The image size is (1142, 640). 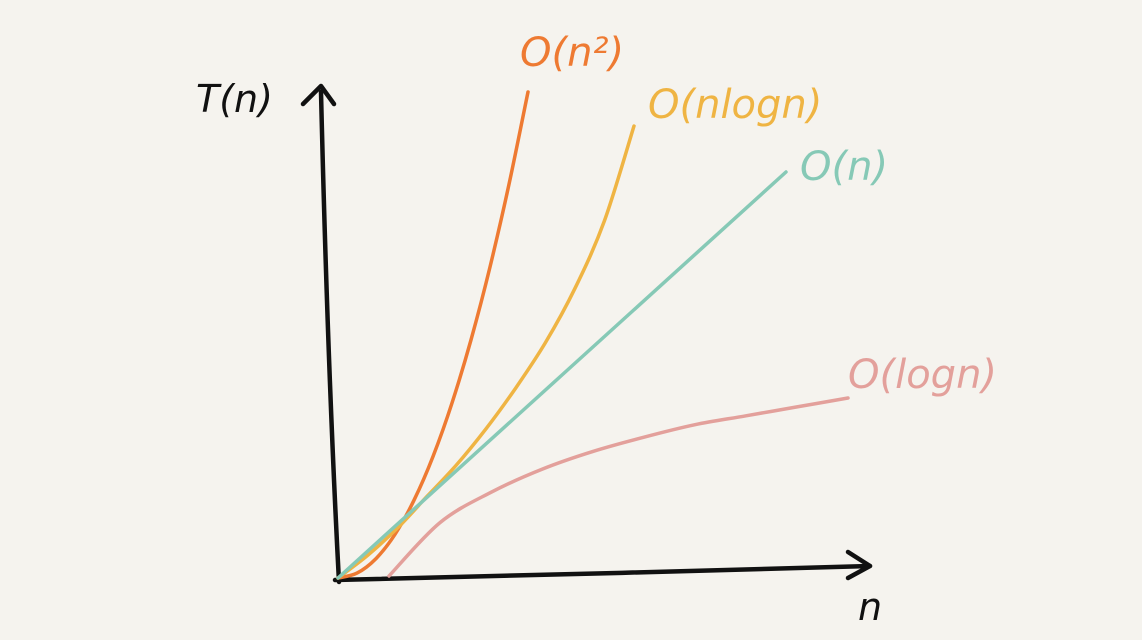 I want to click on series-label-2: O(nlogn), so click(x=735, y=105).